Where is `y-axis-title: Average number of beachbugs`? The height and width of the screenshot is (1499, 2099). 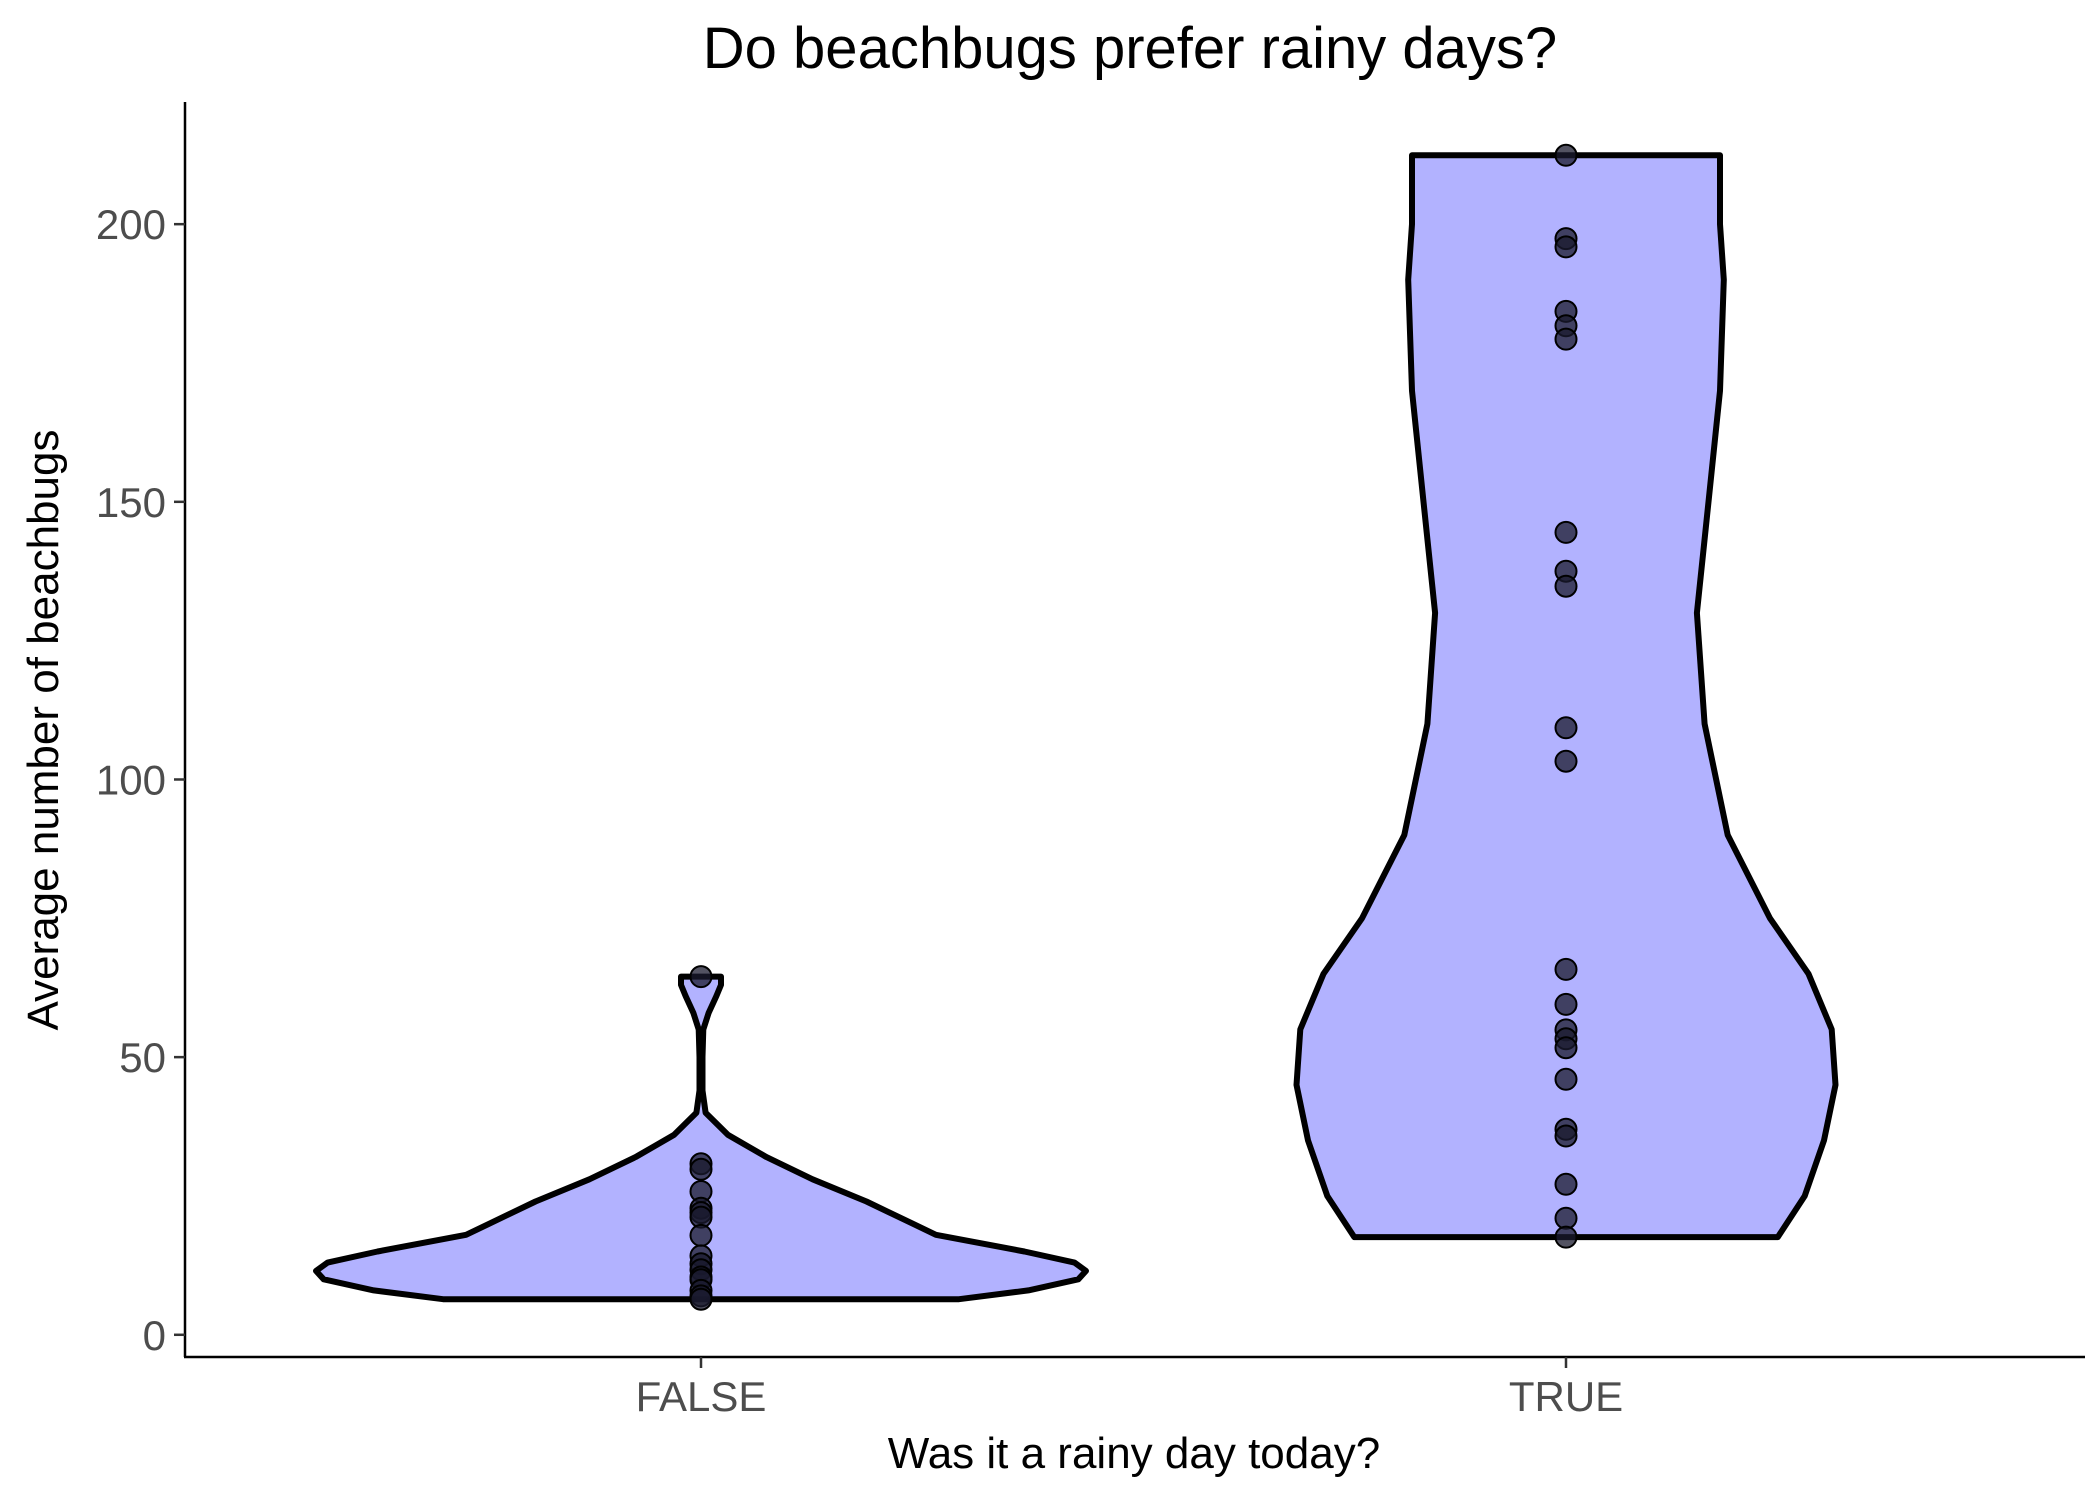 y-axis-title: Average number of beachbugs is located at coordinates (43, 730).